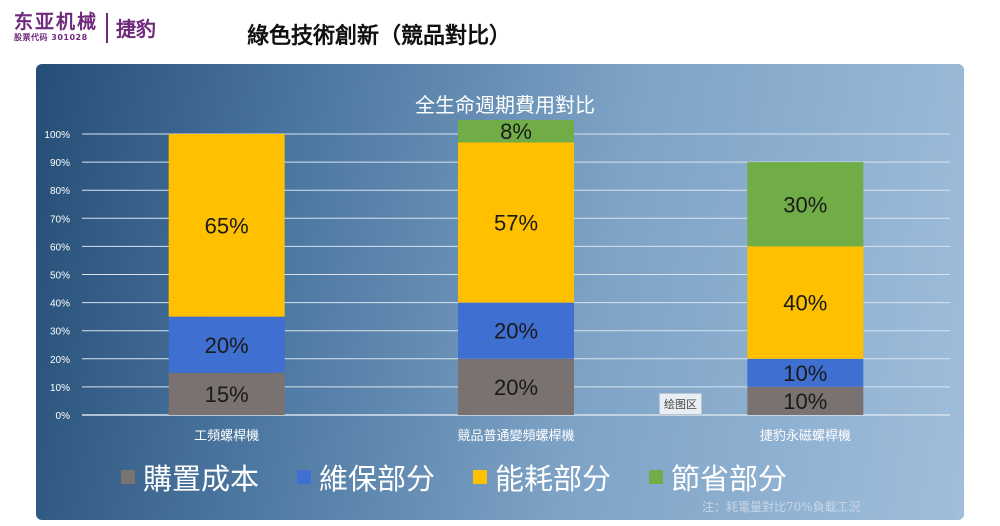 The width and height of the screenshot is (1000, 526). I want to click on y-tick-label: 10%, so click(60, 388).